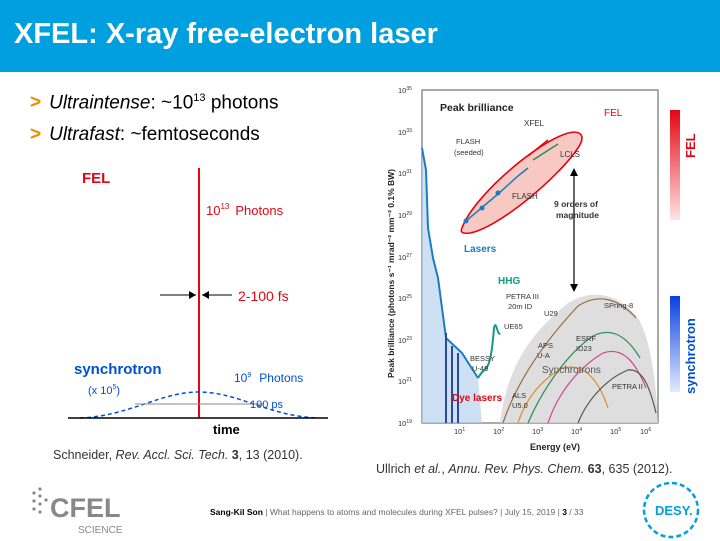 This screenshot has height=541, width=720. What do you see at coordinates (480, 368) in the screenshot?
I see `bessy-annotation-2: U-49` at bounding box center [480, 368].